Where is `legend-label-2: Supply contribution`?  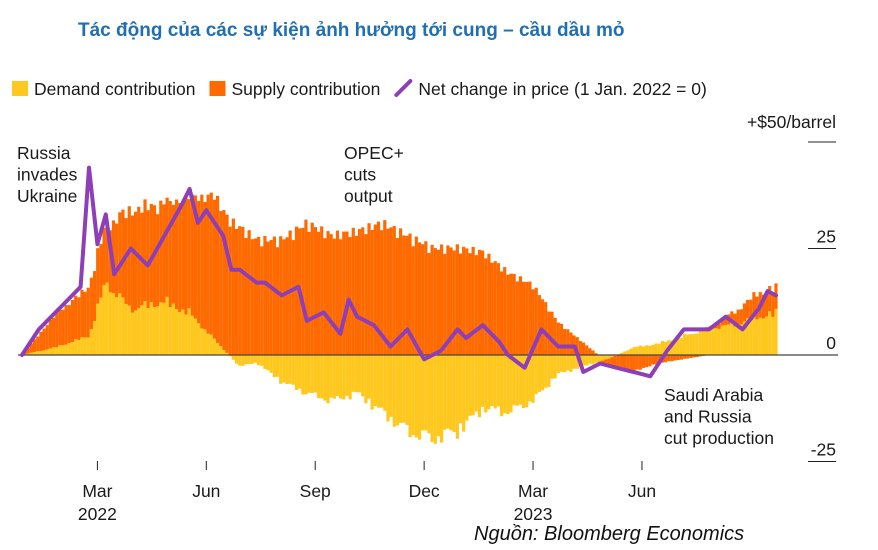 legend-label-2: Supply contribution is located at coordinates (305, 89).